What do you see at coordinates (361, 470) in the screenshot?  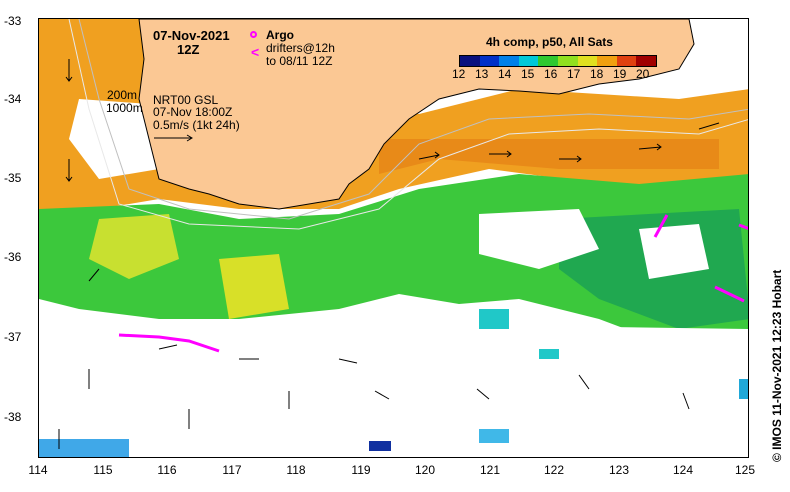 I see `lon-label: 119` at bounding box center [361, 470].